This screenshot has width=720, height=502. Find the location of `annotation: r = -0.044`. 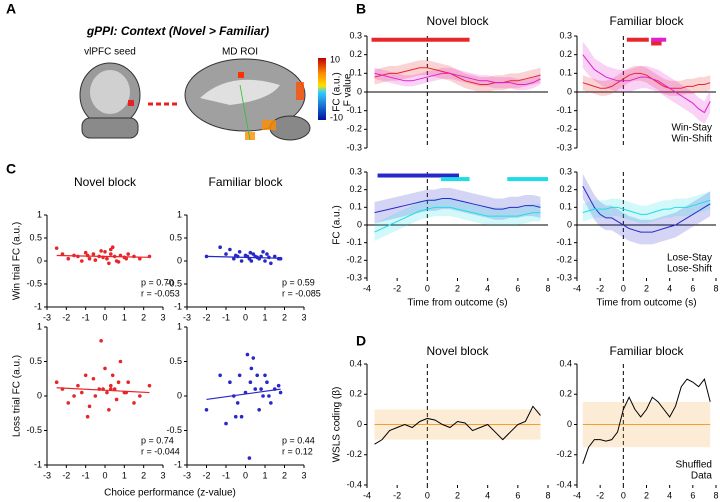

annotation: r = -0.044 is located at coordinates (160, 451).